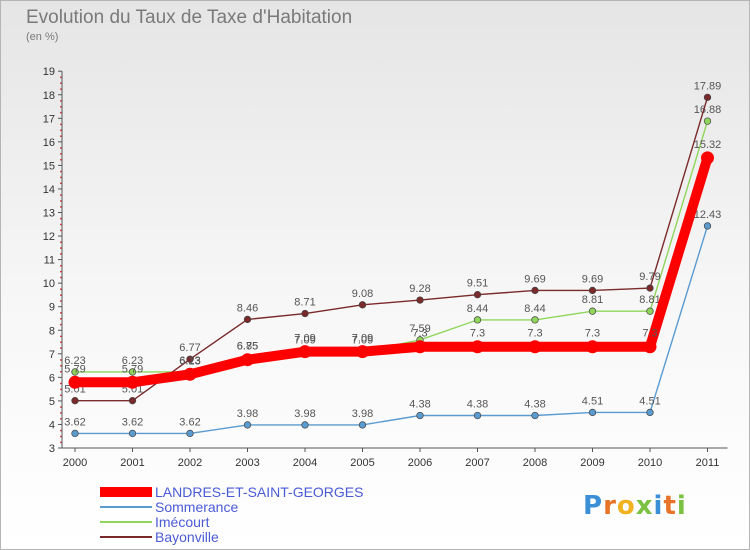 The width and height of the screenshot is (750, 550). I want to click on data-label: 5.79, so click(132, 369).